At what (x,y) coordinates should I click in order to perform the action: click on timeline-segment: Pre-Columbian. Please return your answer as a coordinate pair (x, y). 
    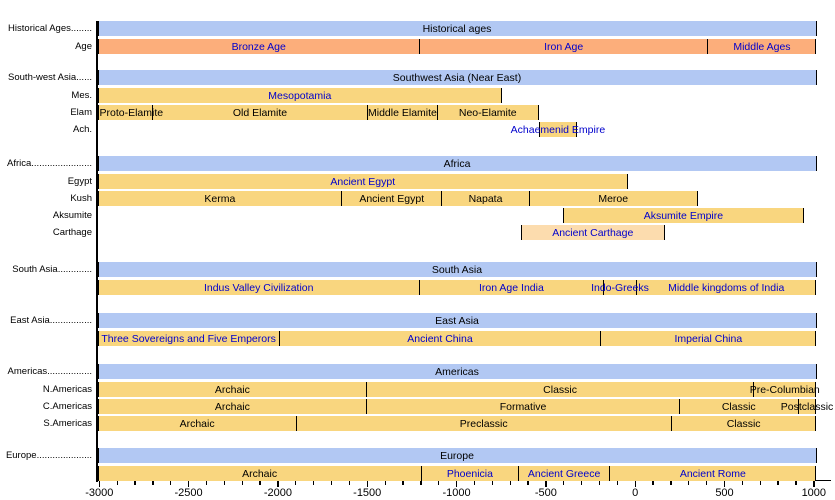
    Looking at the image, I should click on (785, 389).